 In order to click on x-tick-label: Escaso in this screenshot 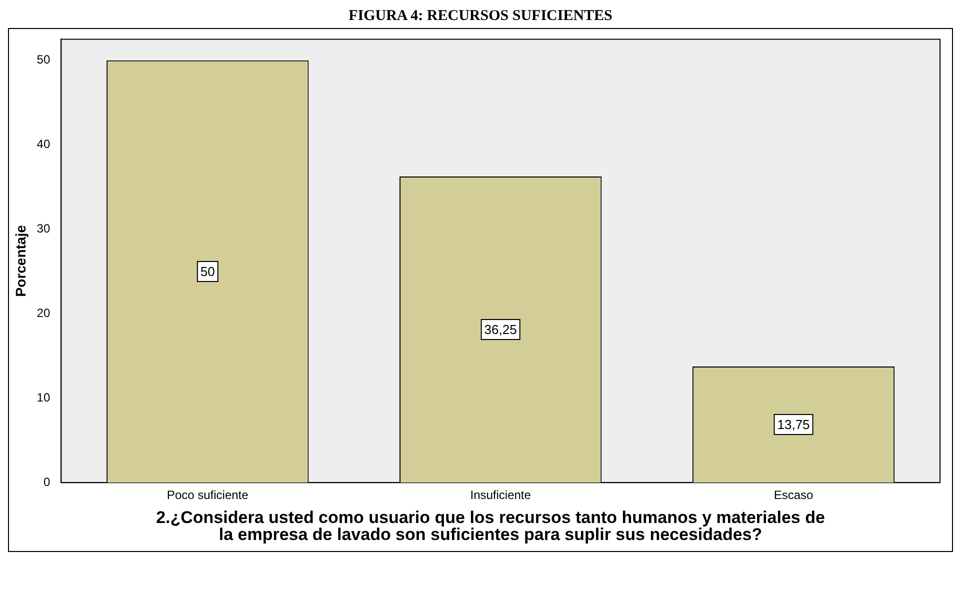, I will do `click(794, 495)`.